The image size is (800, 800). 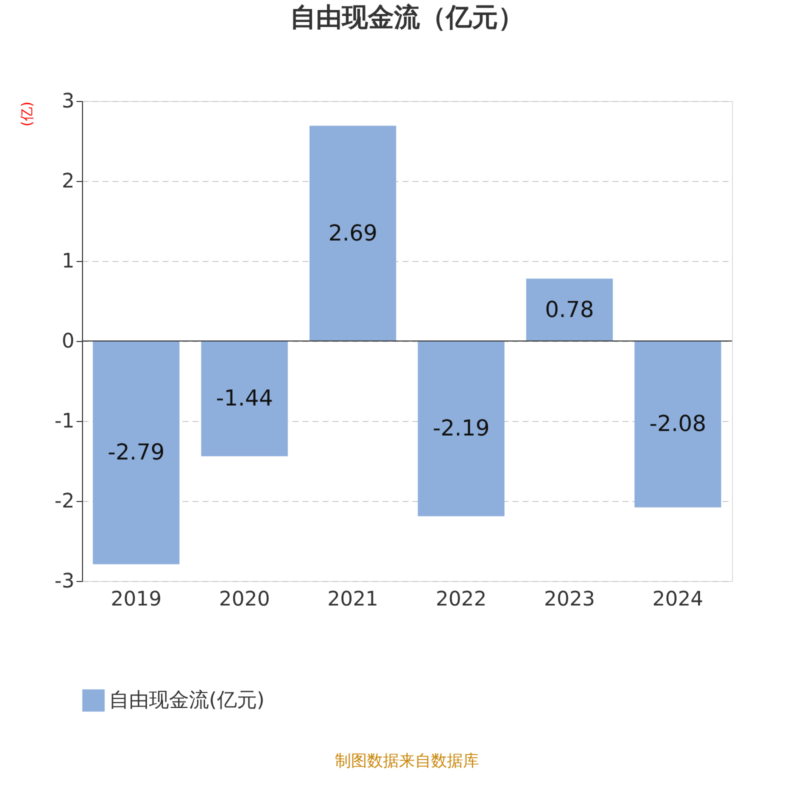 What do you see at coordinates (187, 700) in the screenshot?
I see `legend-label: 自由现金流(亿元)` at bounding box center [187, 700].